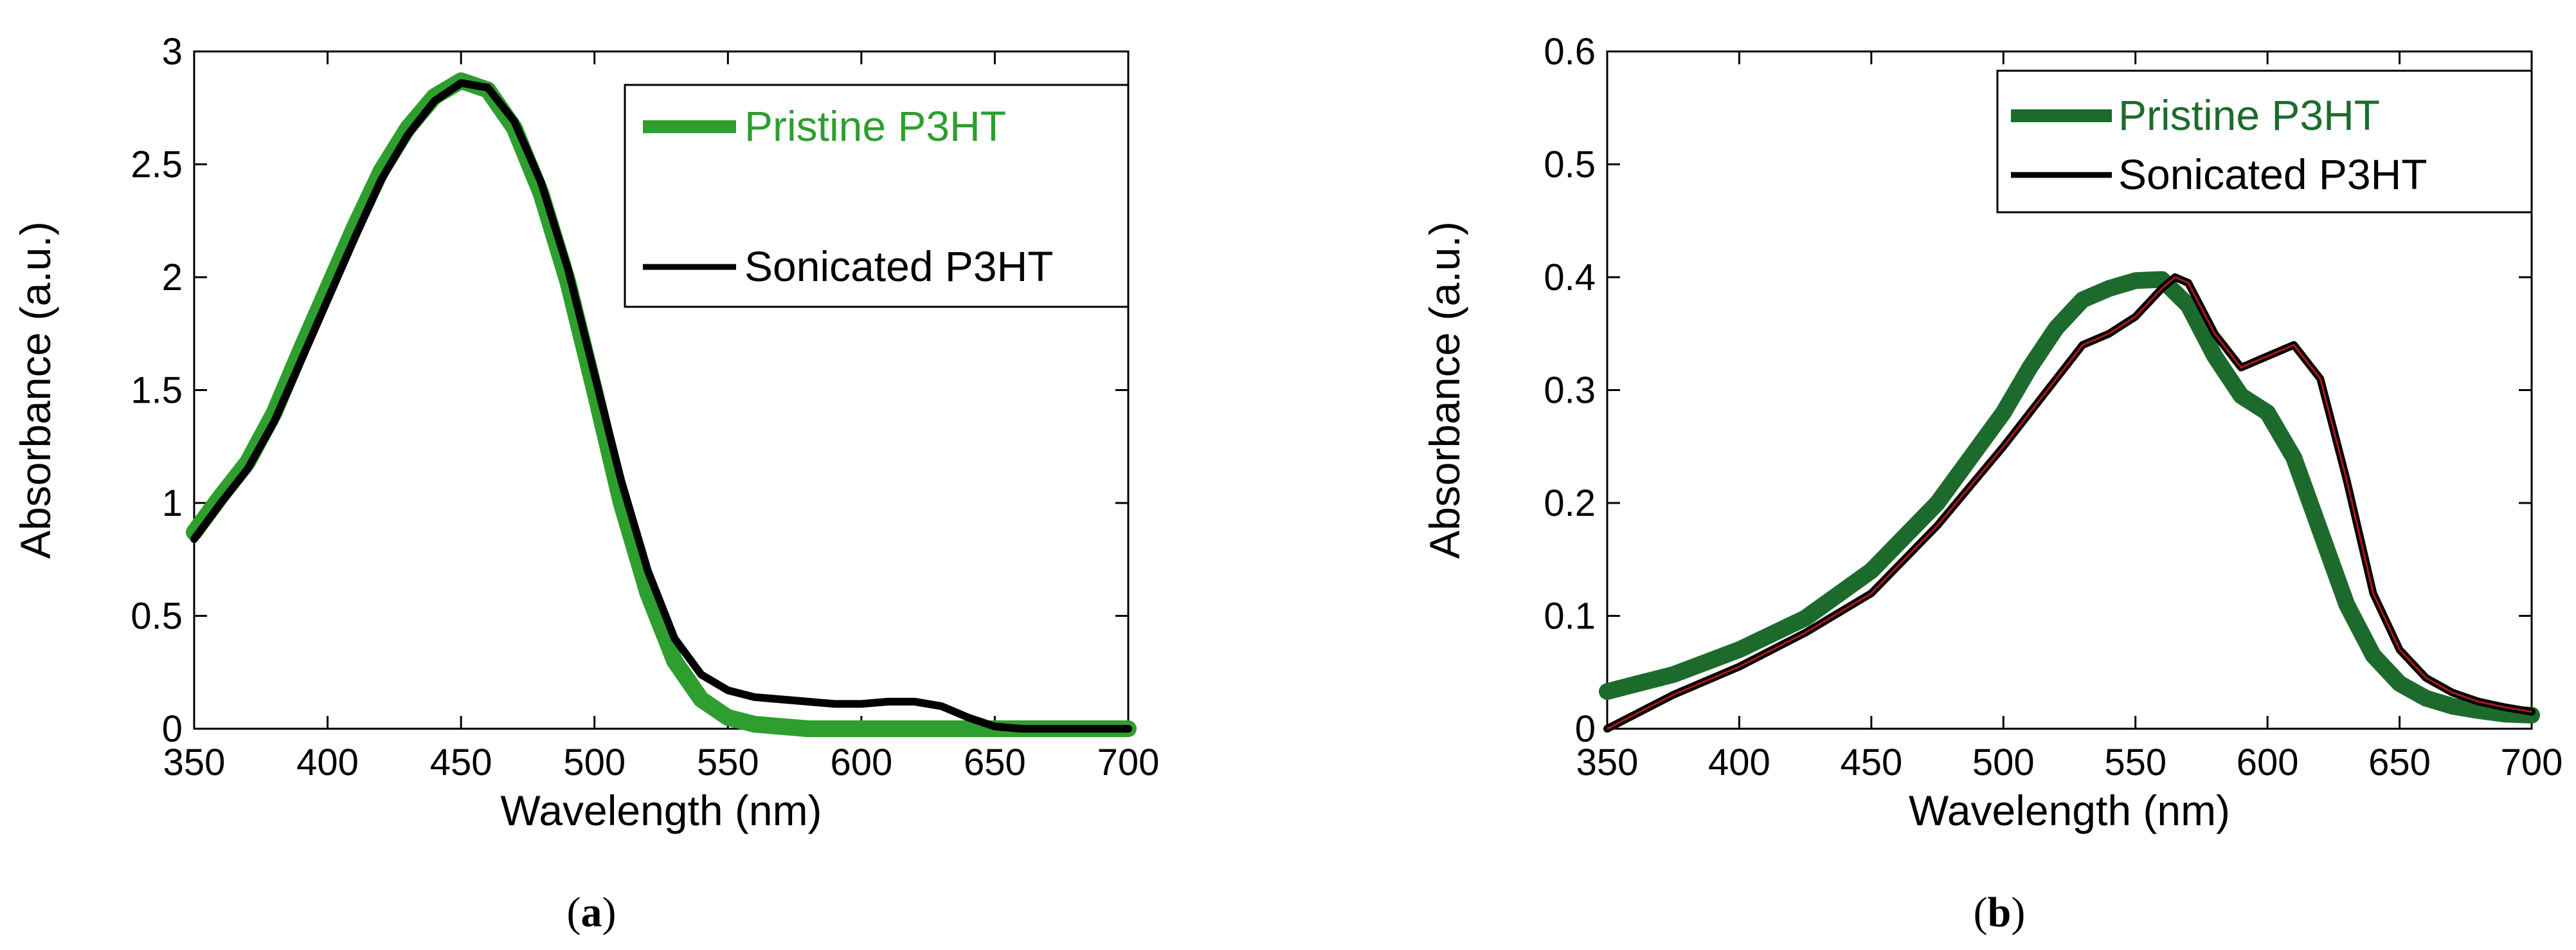  I want to click on panel-caption: (b), so click(2000, 912).